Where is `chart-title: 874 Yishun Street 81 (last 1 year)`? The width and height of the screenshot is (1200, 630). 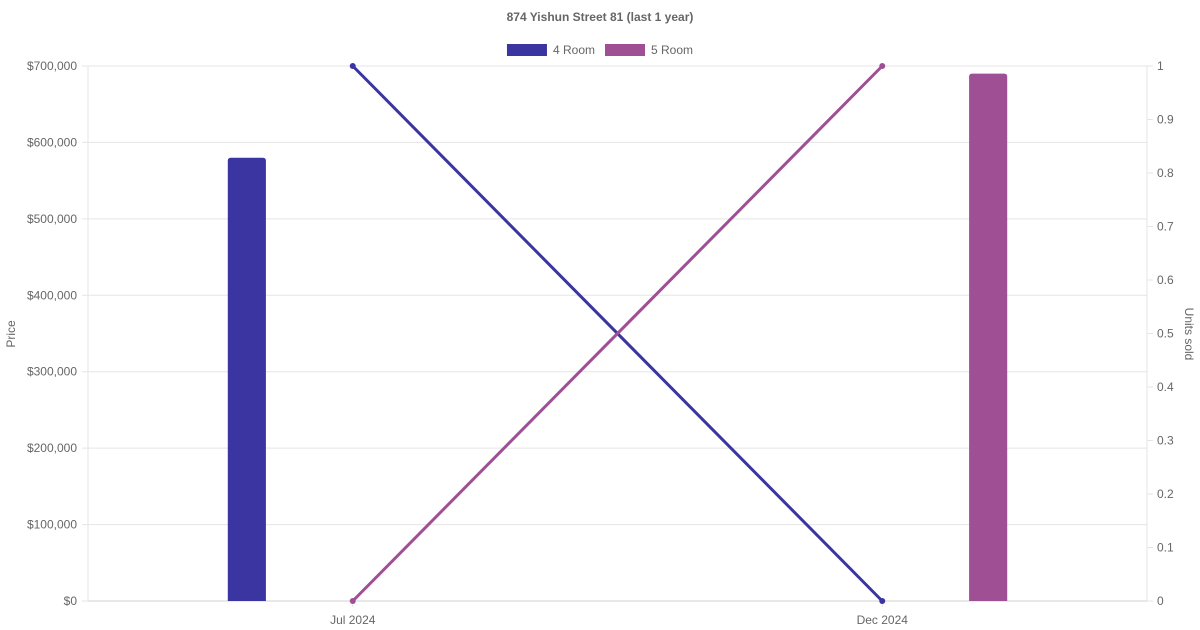
chart-title: 874 Yishun Street 81 (last 1 year) is located at coordinates (600, 17).